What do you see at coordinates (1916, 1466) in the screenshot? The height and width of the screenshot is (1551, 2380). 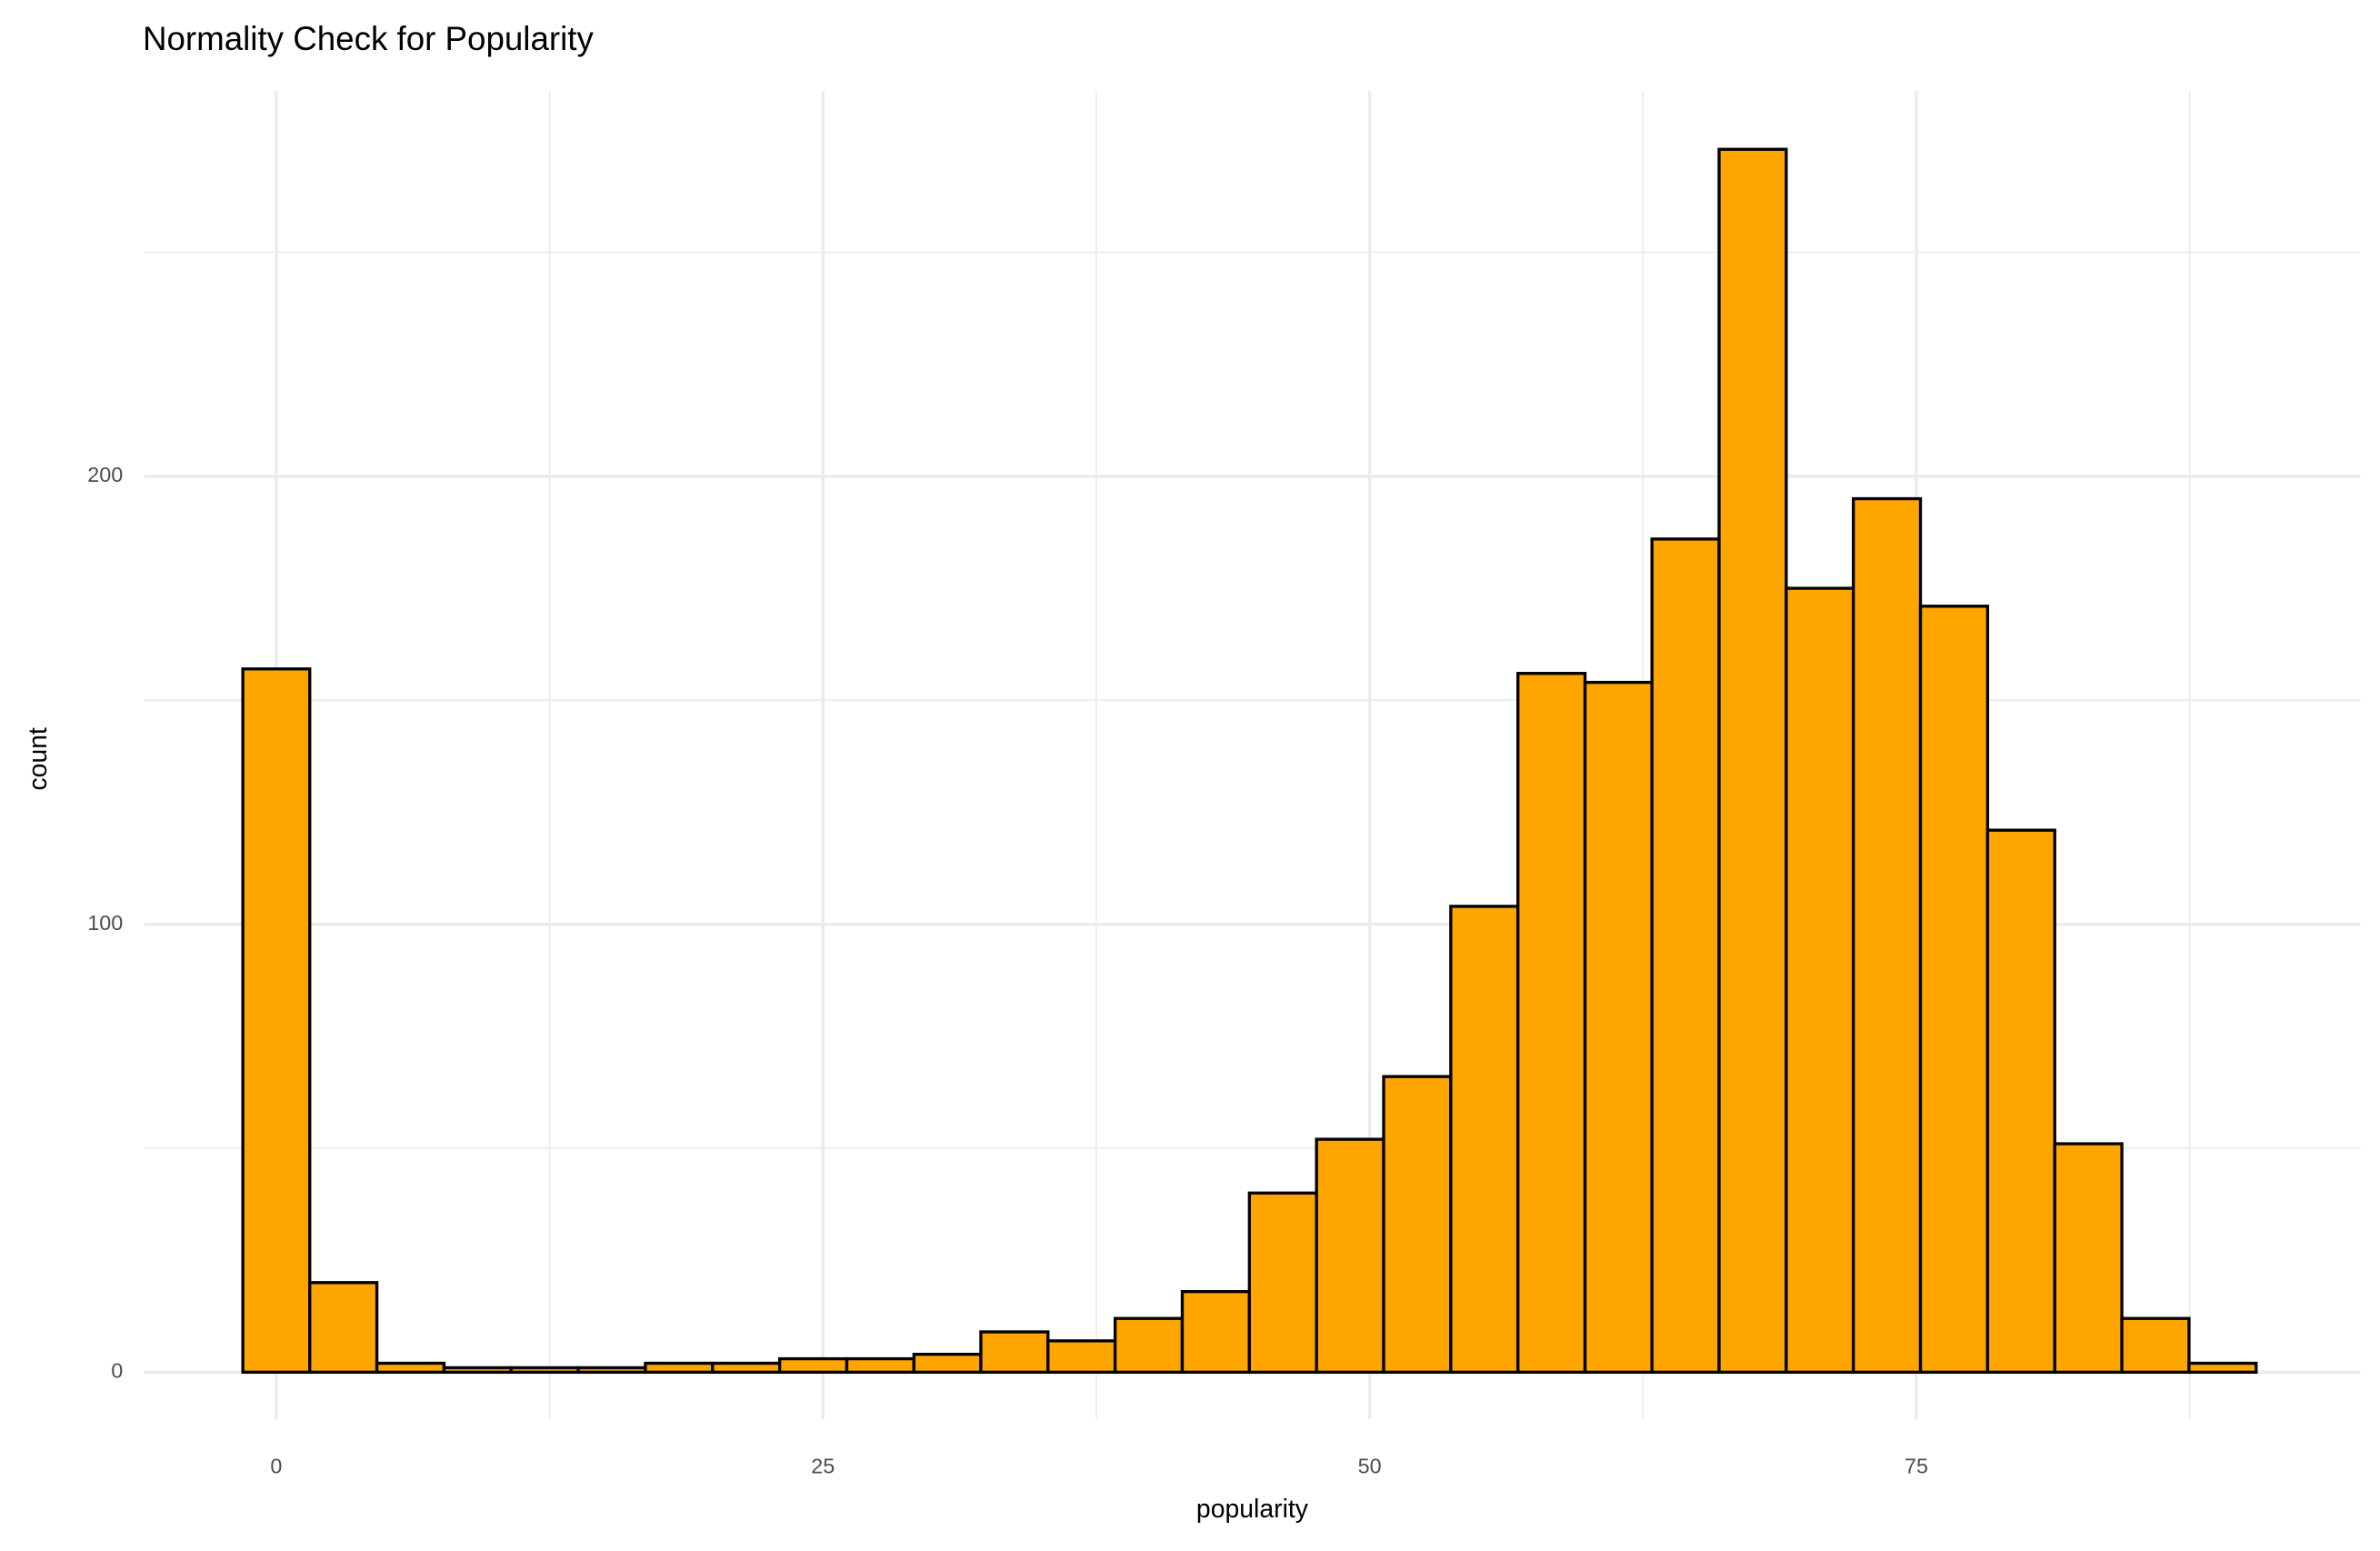 I see `x-tick-label: 75` at bounding box center [1916, 1466].